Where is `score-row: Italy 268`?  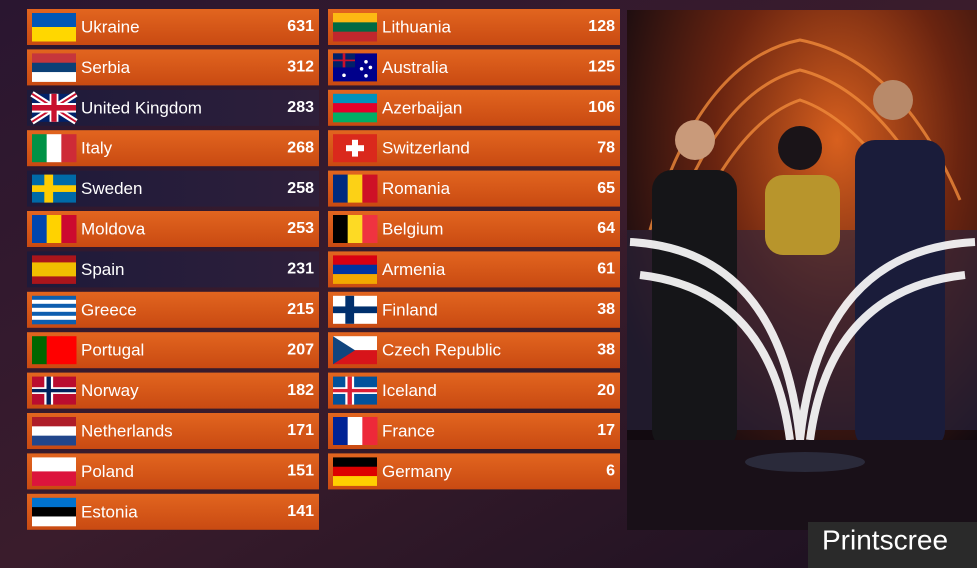 score-row: Italy 268 is located at coordinates (173, 148).